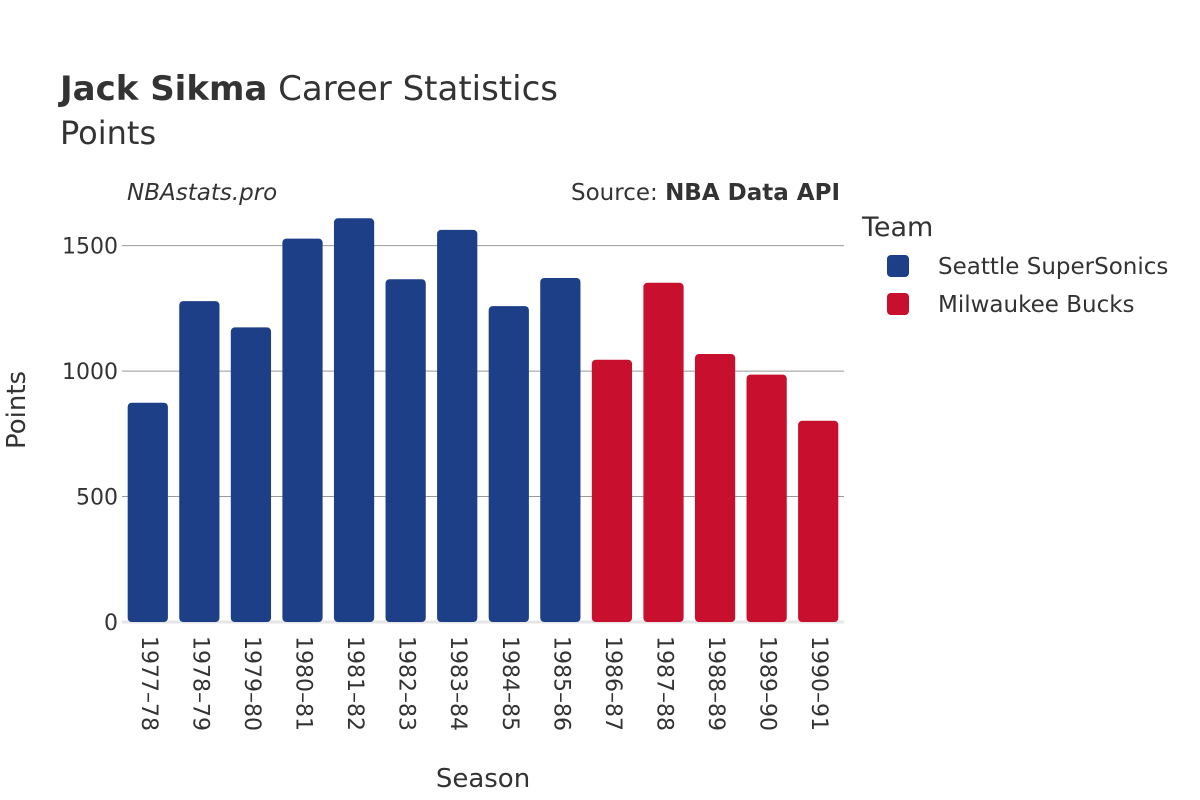  Describe the element at coordinates (202, 193) in the screenshot. I see `brand-label: NBAstats.pro` at that location.